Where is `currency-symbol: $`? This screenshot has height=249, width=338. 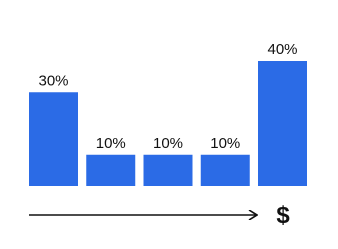
currency-symbol: $ is located at coordinates (283, 215).